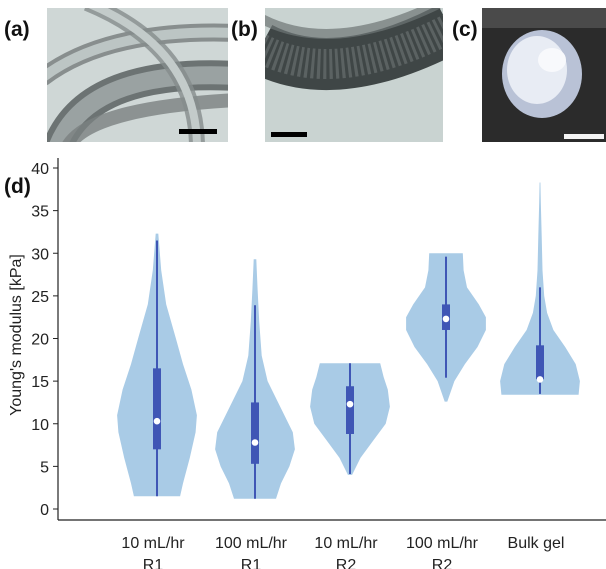 This screenshot has width=606, height=569. Describe the element at coordinates (289, 134) in the screenshot. I see `scale-bar-b` at that location.